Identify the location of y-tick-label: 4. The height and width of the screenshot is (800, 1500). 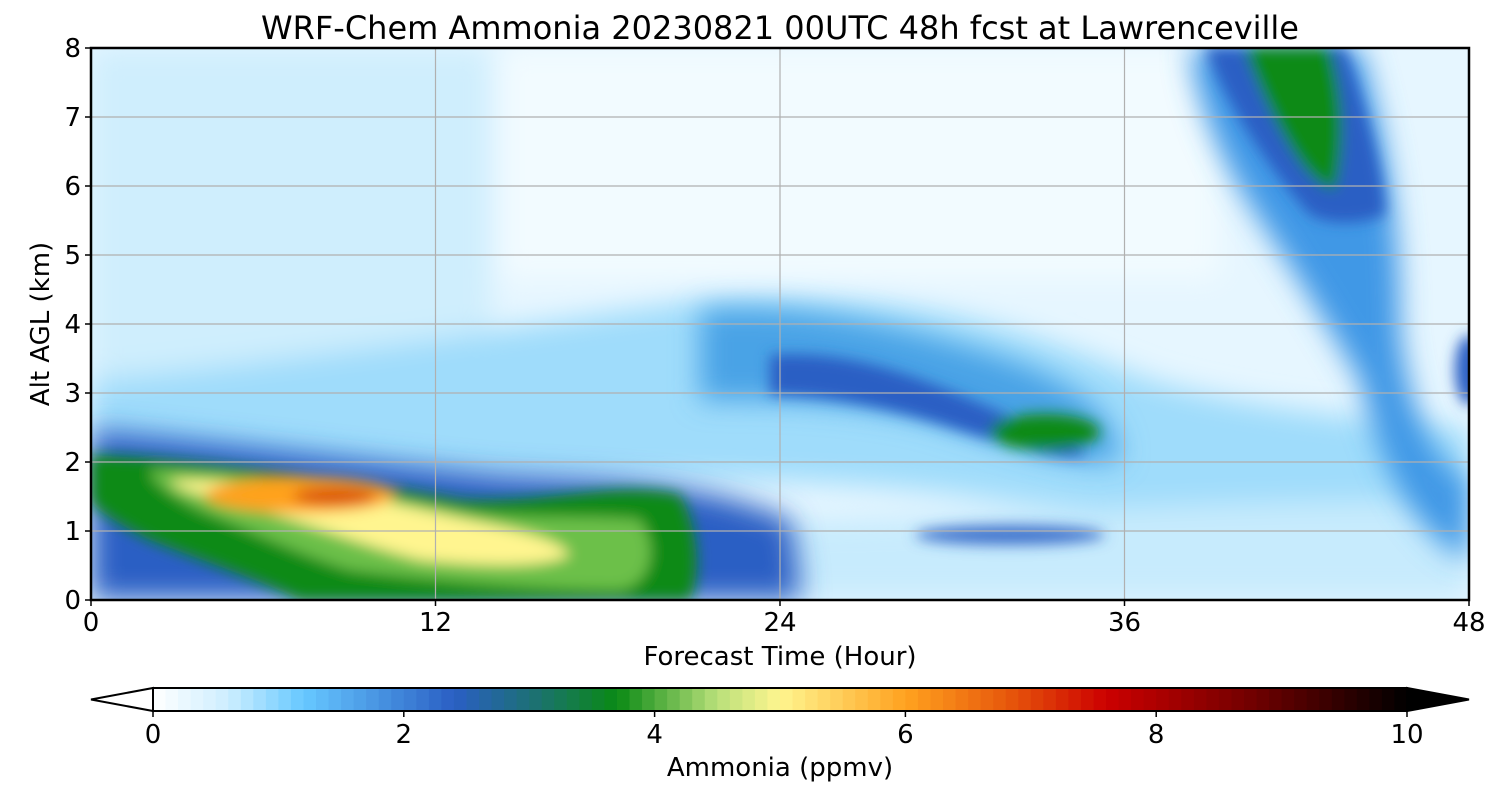
(72, 325).